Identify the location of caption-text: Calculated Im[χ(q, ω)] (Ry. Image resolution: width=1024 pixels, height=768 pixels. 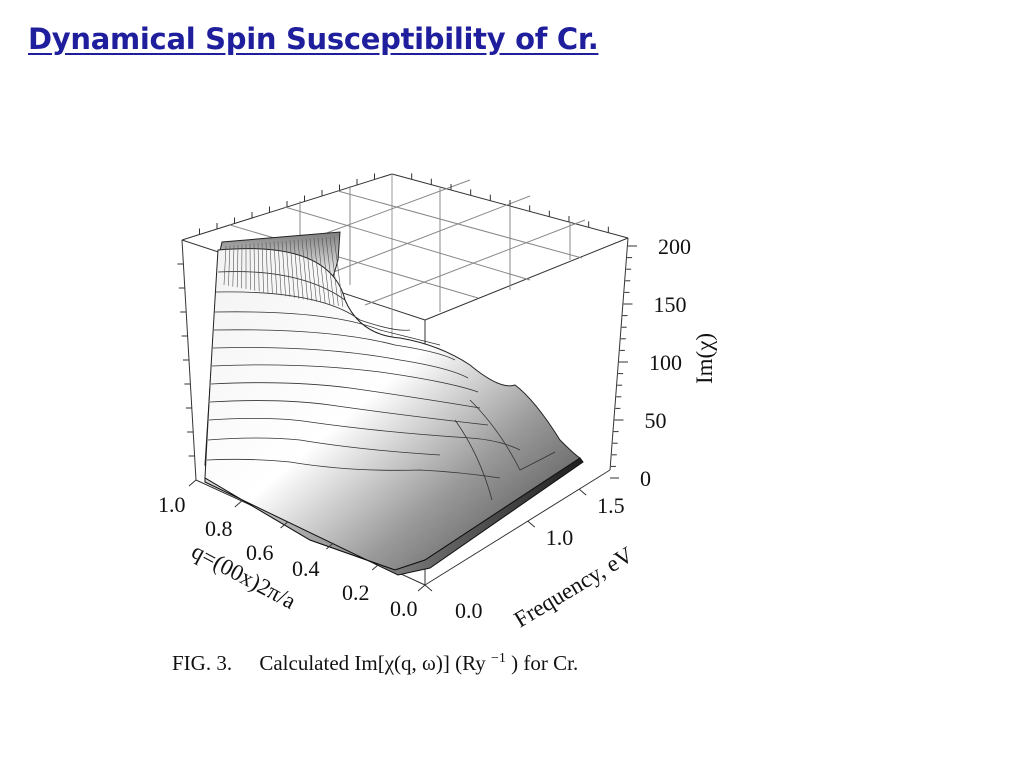
(372, 663).